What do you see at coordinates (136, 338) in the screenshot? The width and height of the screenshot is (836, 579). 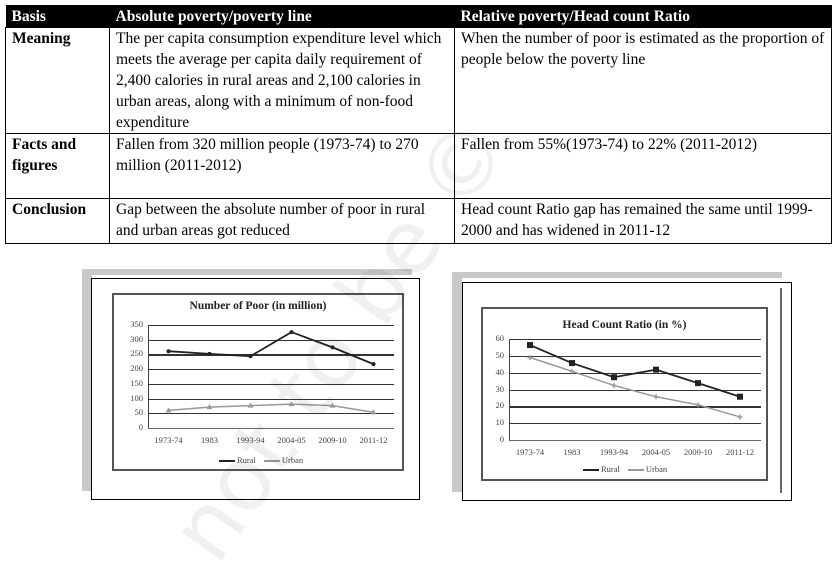 I see `y-tick-label: 300` at bounding box center [136, 338].